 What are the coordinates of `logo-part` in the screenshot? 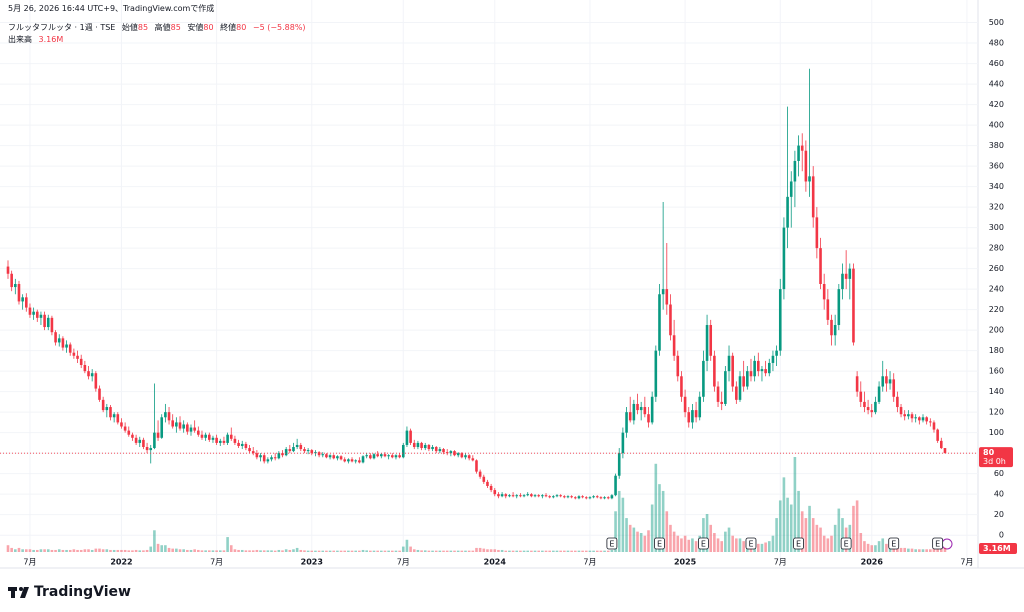 It's located at (24, 592).